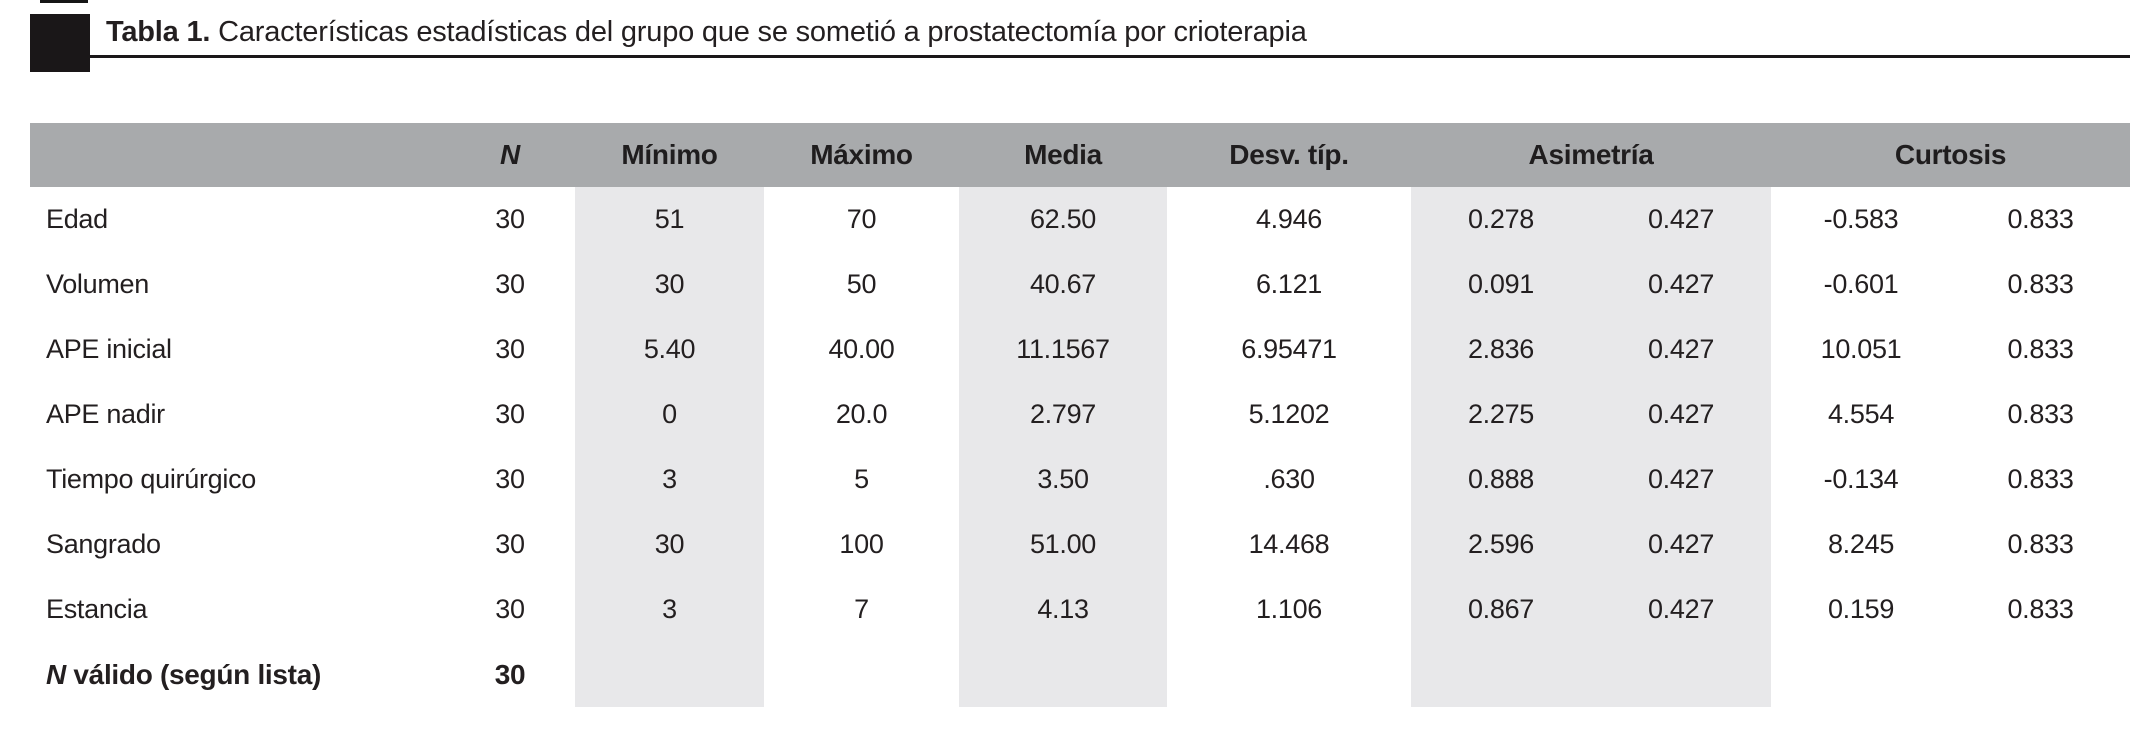 The height and width of the screenshot is (733, 2150). What do you see at coordinates (1501, 349) in the screenshot?
I see `cell-asimetria: 2.836` at bounding box center [1501, 349].